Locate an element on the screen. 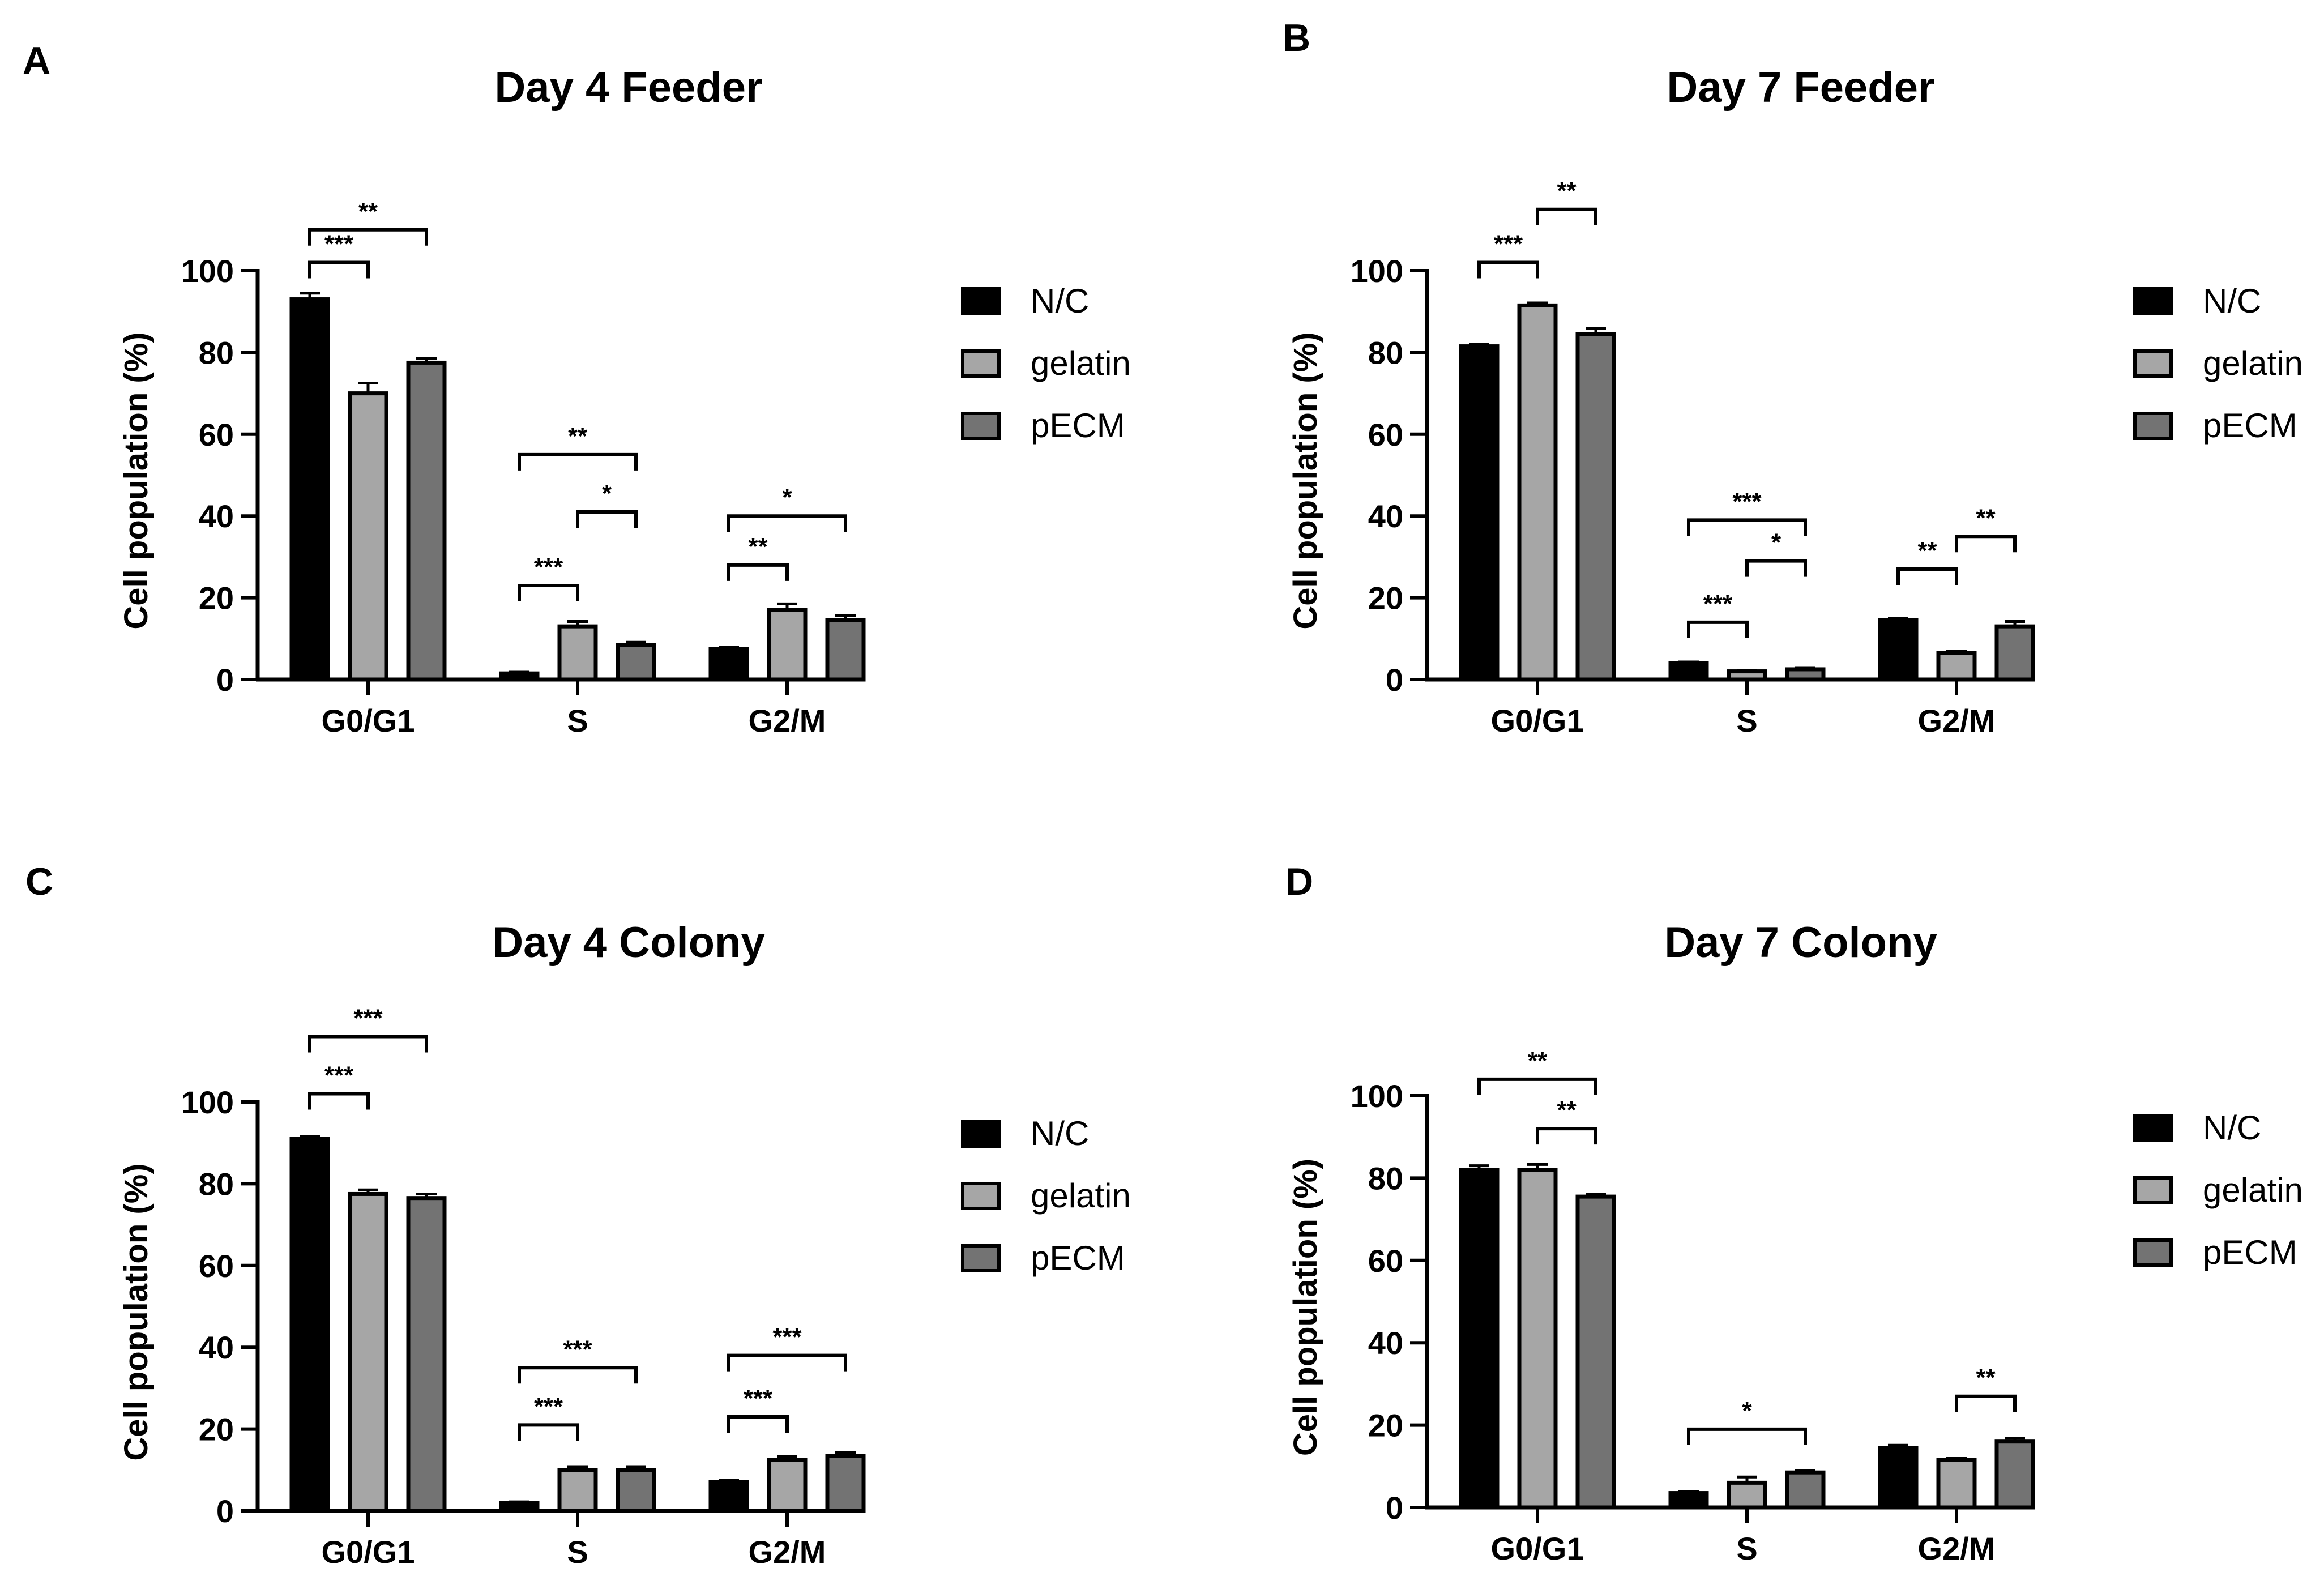 Image resolution: width=2324 pixels, height=1585 pixels. y-tick-label: 20 is located at coordinates (216, 1429).